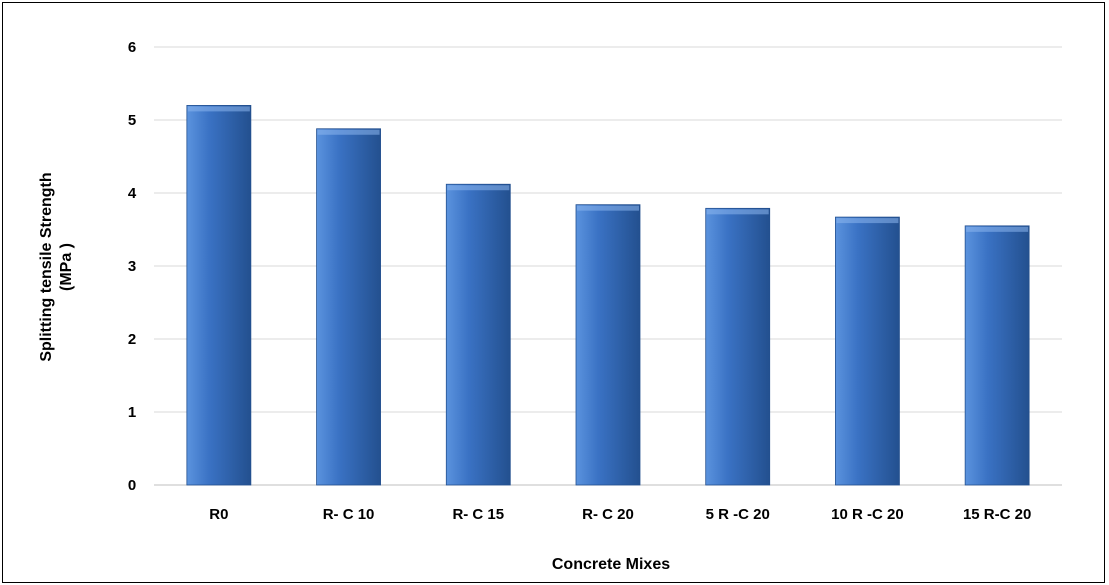 This screenshot has width=1109, height=585. I want to click on y-tick-label: 4, so click(132, 193).